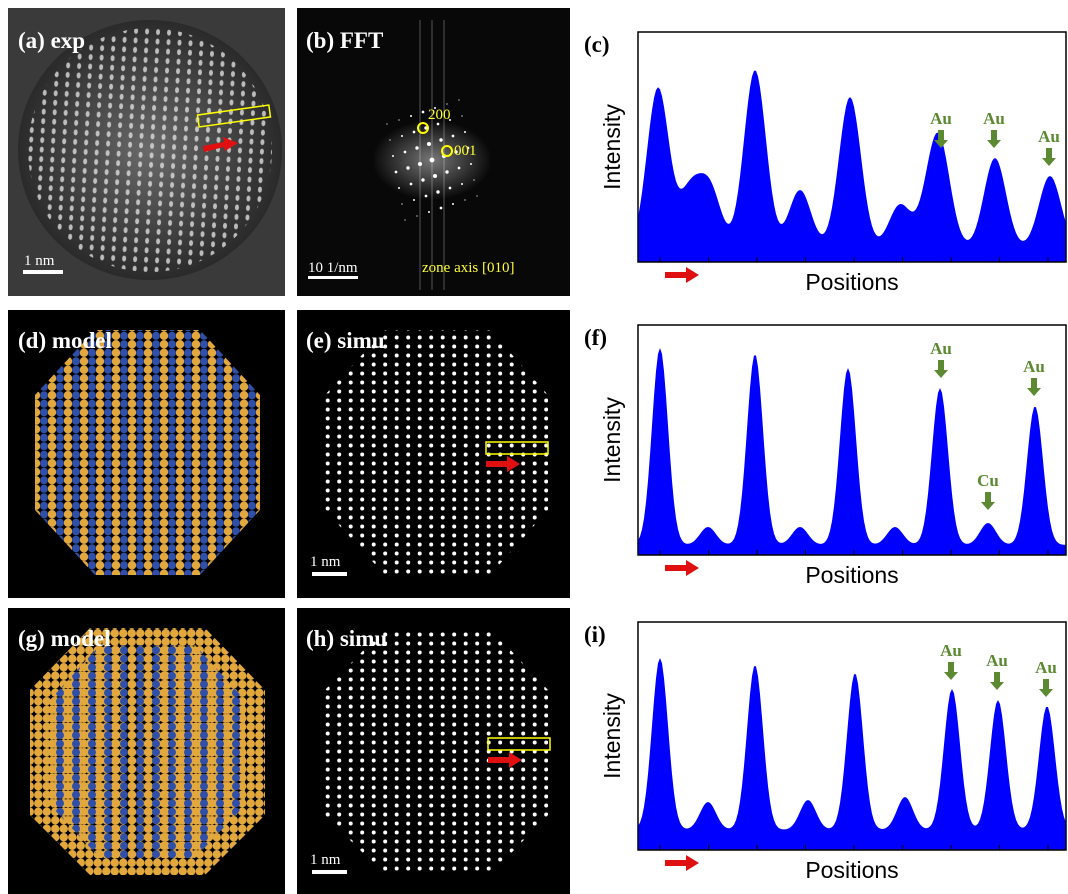  What do you see at coordinates (147, 452) in the screenshot?
I see `model-particle` at bounding box center [147, 452].